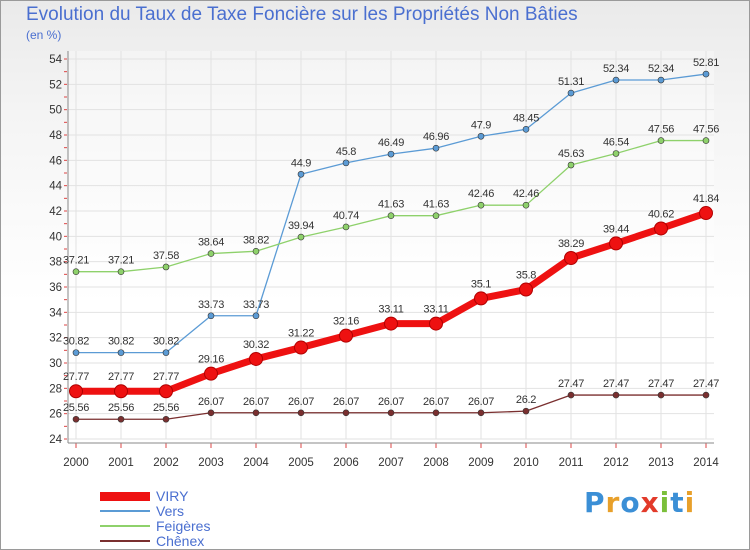 The height and width of the screenshot is (550, 750). I want to click on data-label-vers: 46.96, so click(436, 137).